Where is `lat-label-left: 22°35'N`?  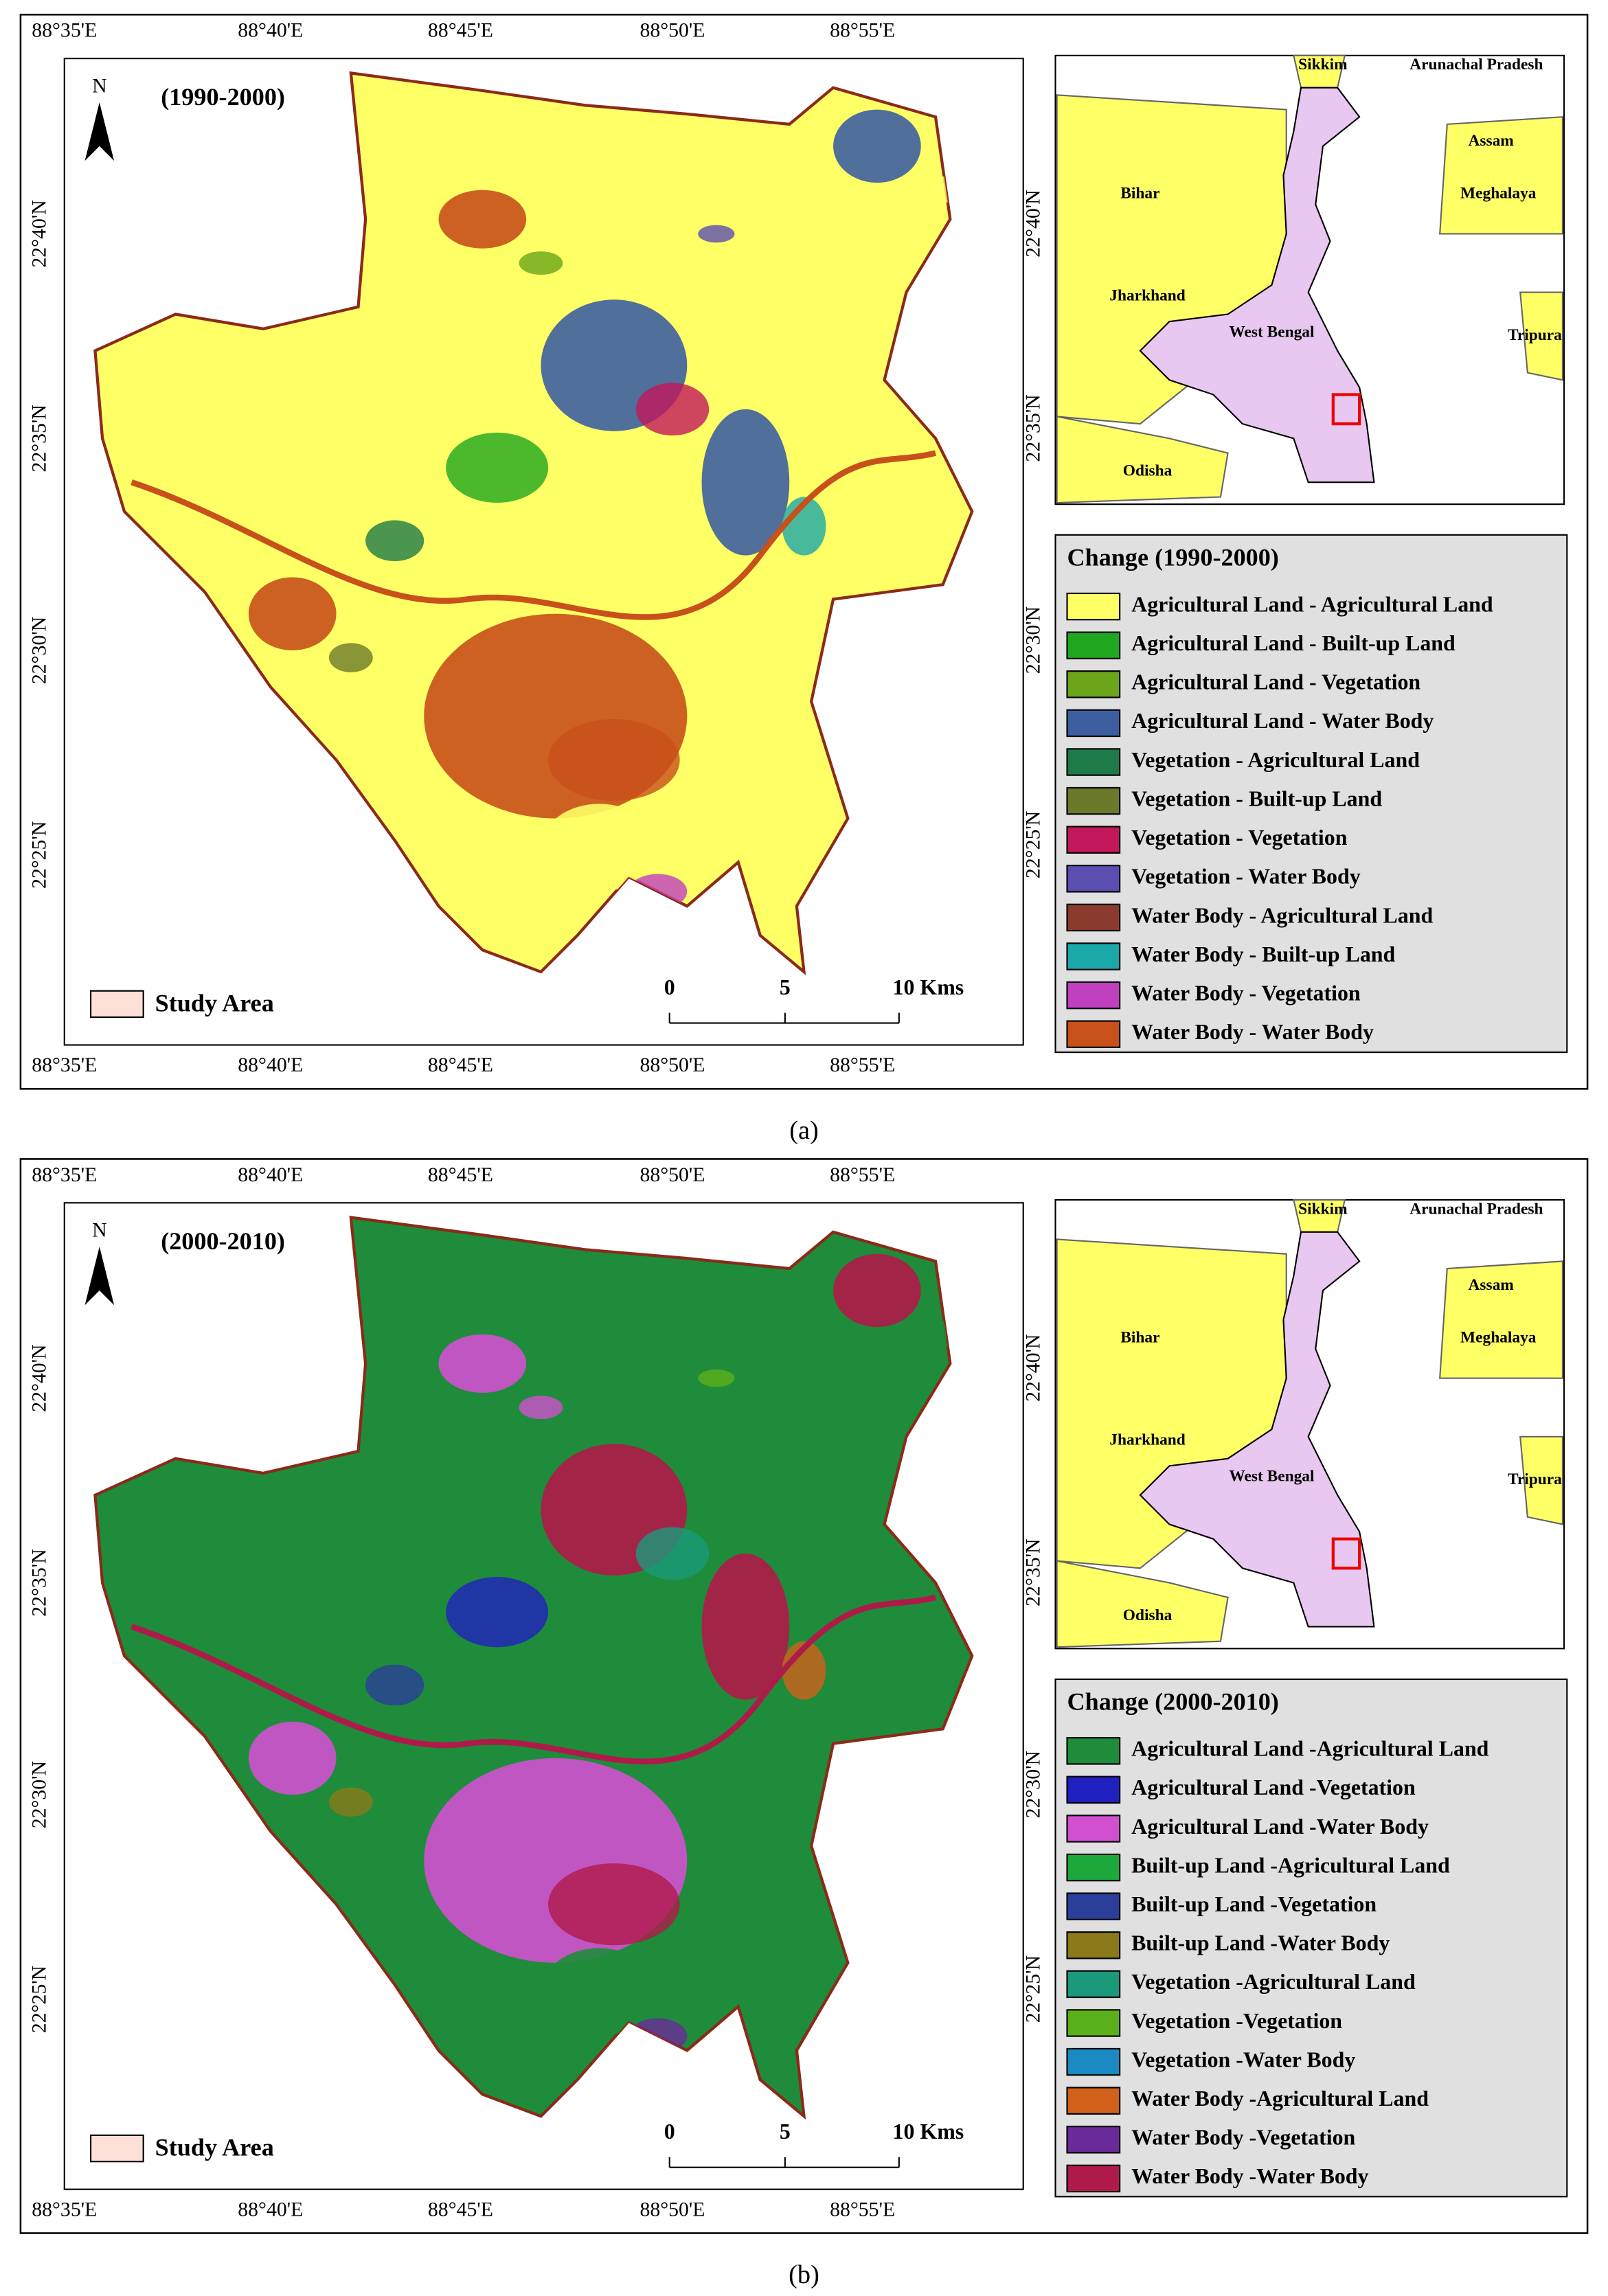 lat-label-left: 22°35'N is located at coordinates (40, 438).